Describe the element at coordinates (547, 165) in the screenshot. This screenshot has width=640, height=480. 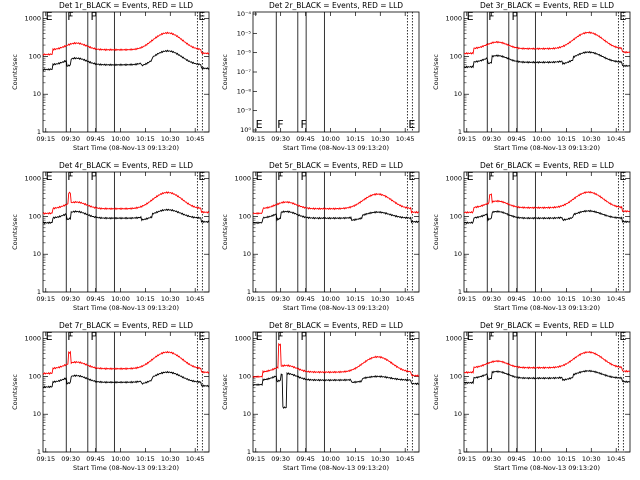
I see `panel-title: Det 6r_BLACK = Events, RED = LLD` at that location.